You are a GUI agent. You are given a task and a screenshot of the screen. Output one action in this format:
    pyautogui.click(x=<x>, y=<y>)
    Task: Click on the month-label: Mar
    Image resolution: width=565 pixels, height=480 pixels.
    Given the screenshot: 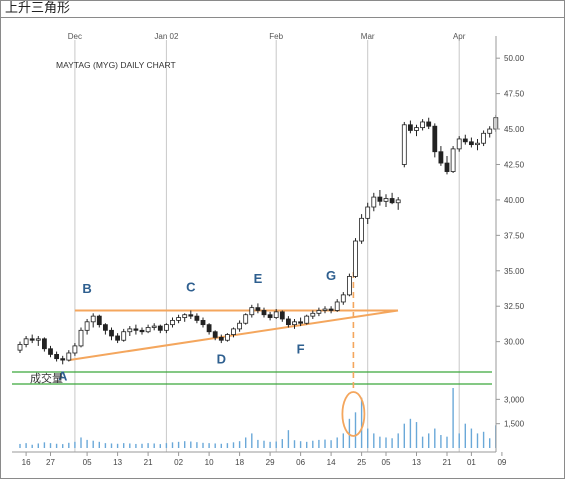 What is the action you would take?
    pyautogui.click(x=368, y=36)
    